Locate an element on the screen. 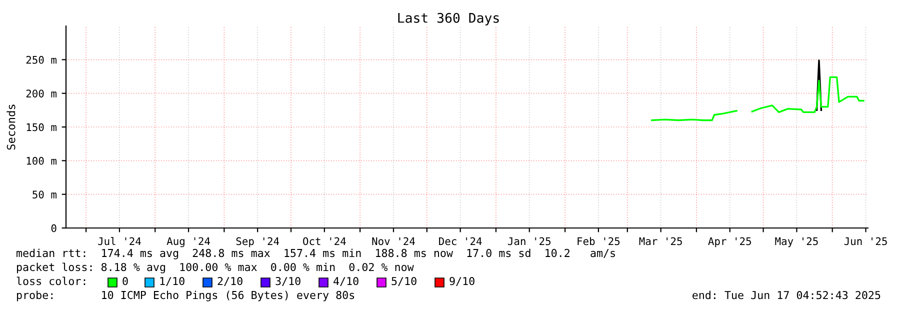 This screenshot has height=310, width=897. text: 4/10 is located at coordinates (346, 281).